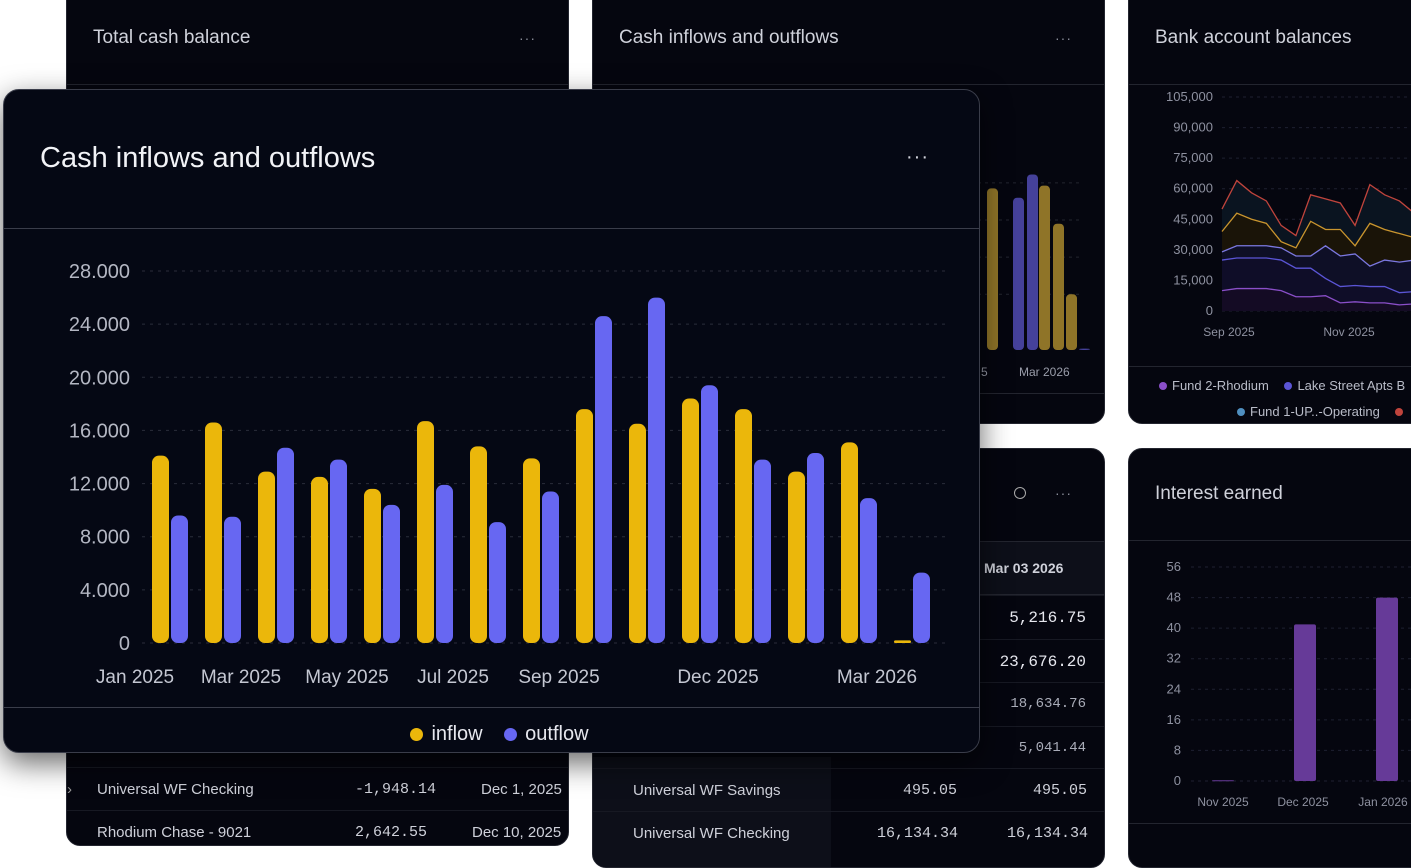 The width and height of the screenshot is (1411, 868). What do you see at coordinates (457, 734) in the screenshot?
I see `legend-label: inflow` at bounding box center [457, 734].